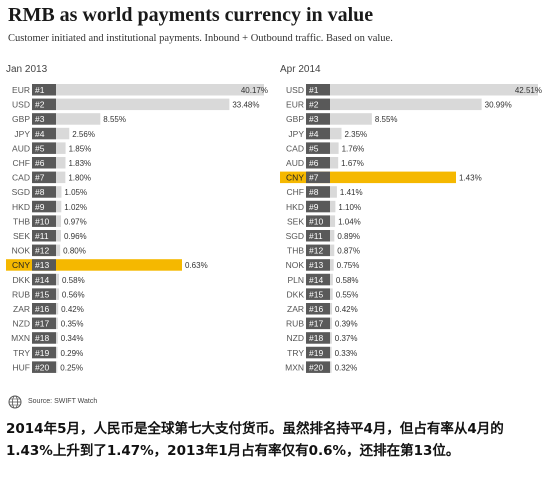 This screenshot has height=483, width=550. Describe the element at coordinates (21, 324) in the screenshot. I see `currency-label: NZD` at that location.